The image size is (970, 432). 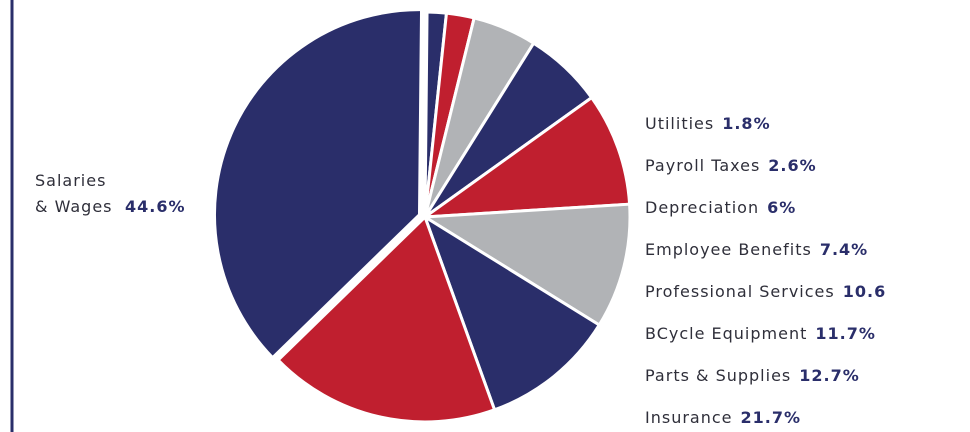 What do you see at coordinates (726, 333) in the screenshot?
I see `category-label: BCycle Equipment` at bounding box center [726, 333].